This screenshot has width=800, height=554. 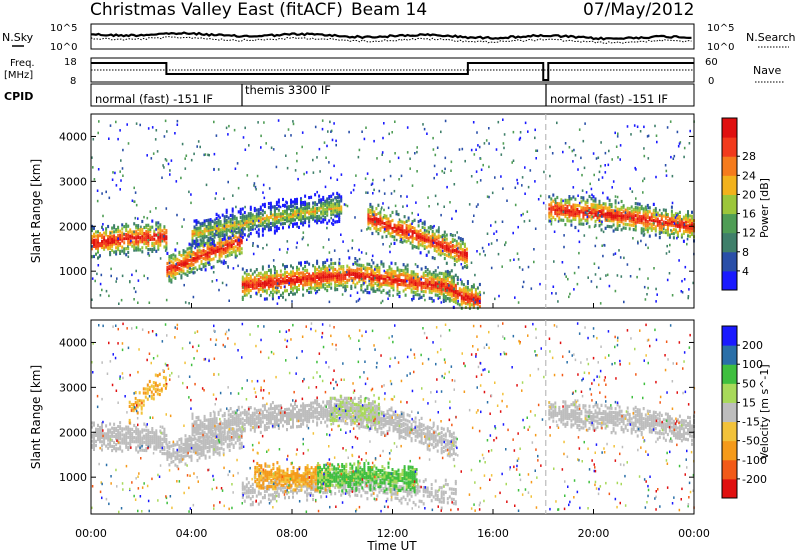 I want to click on noise-left-tick-top: 10^5, so click(x=63, y=28).